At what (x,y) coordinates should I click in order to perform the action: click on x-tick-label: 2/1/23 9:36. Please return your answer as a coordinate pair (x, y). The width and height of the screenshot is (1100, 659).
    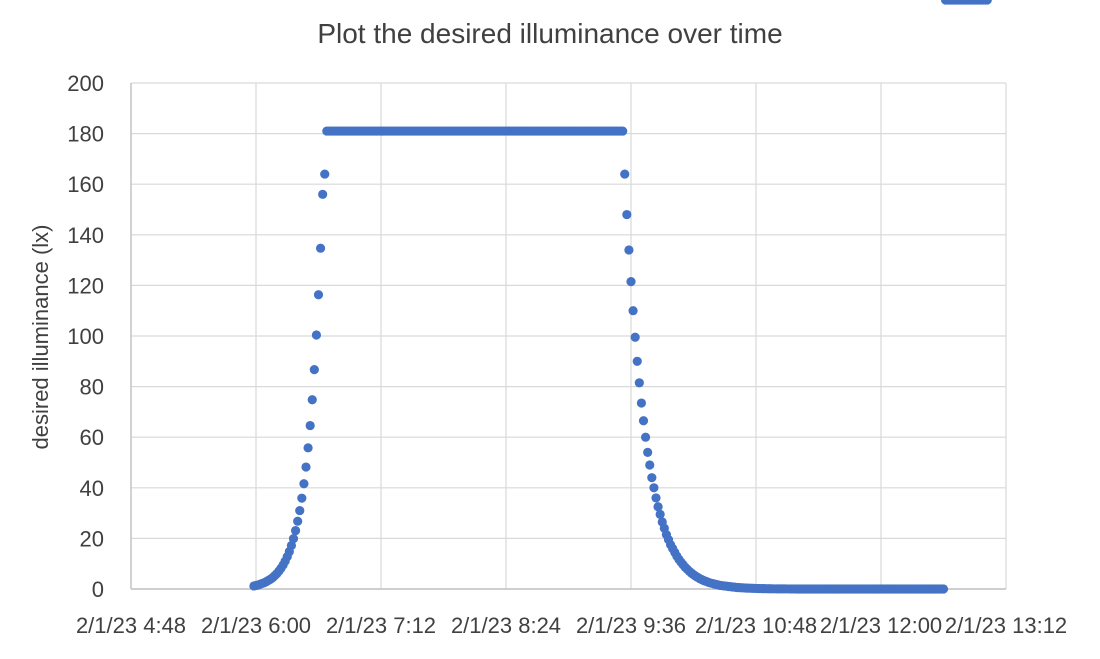
    Looking at the image, I should click on (631, 625).